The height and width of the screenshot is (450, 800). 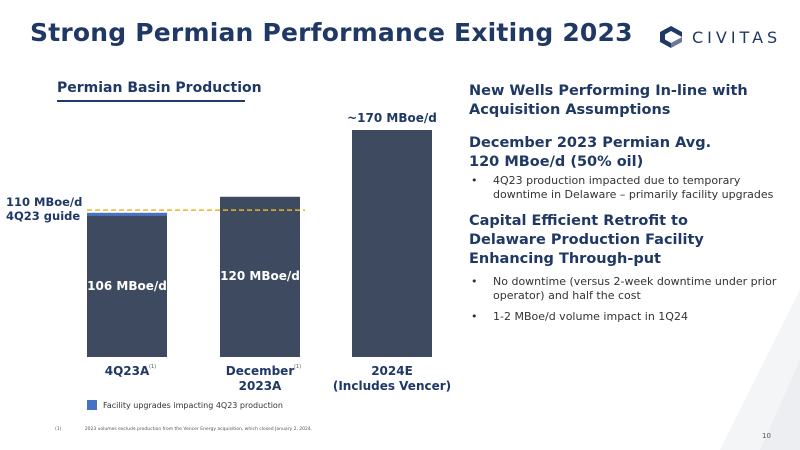 I want to click on bullet-item: 1-2 MBoe/d volume impact in 1Q24, so click(x=628, y=317).